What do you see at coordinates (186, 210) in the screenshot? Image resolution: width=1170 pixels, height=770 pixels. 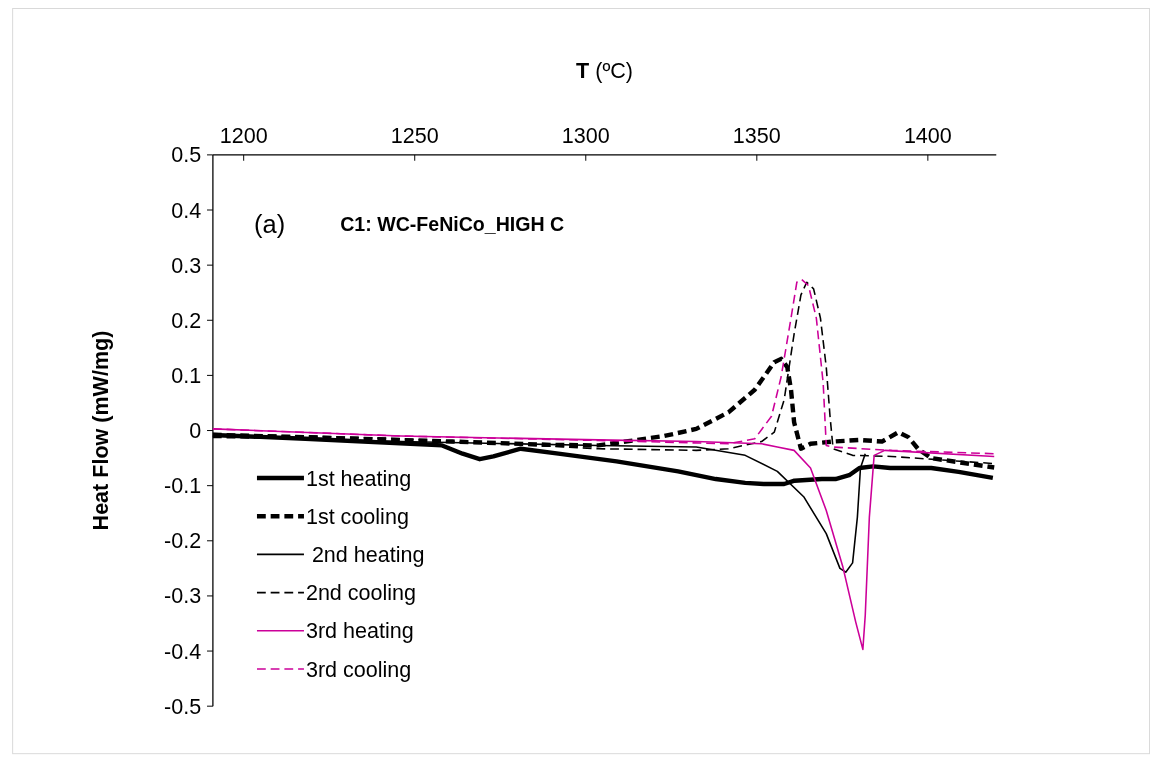 I see `y-tick-label: 0.4` at bounding box center [186, 210].